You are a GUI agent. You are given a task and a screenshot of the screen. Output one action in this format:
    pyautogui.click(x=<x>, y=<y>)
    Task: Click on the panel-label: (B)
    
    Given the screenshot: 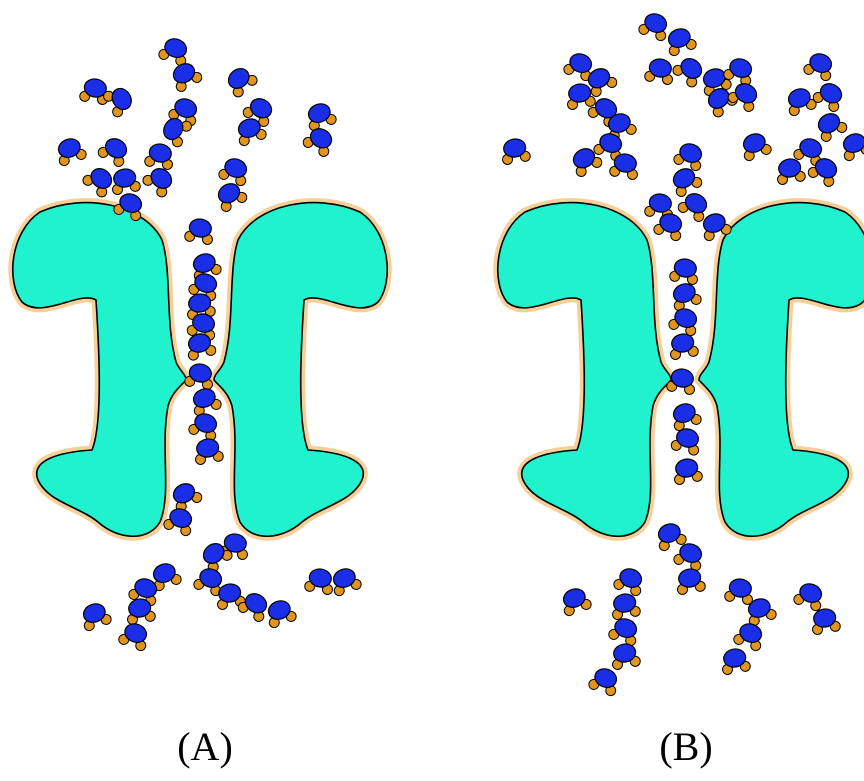 What is the action you would take?
    pyautogui.click(x=685, y=746)
    